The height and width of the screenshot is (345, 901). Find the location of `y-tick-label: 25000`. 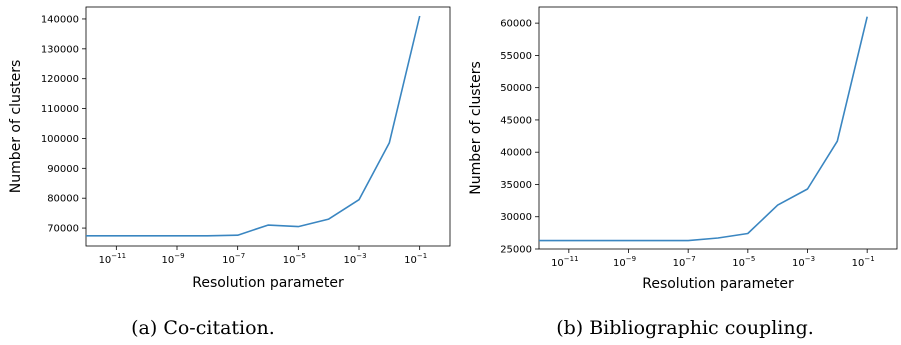

y-tick-label: 25000 is located at coordinates (516, 250).